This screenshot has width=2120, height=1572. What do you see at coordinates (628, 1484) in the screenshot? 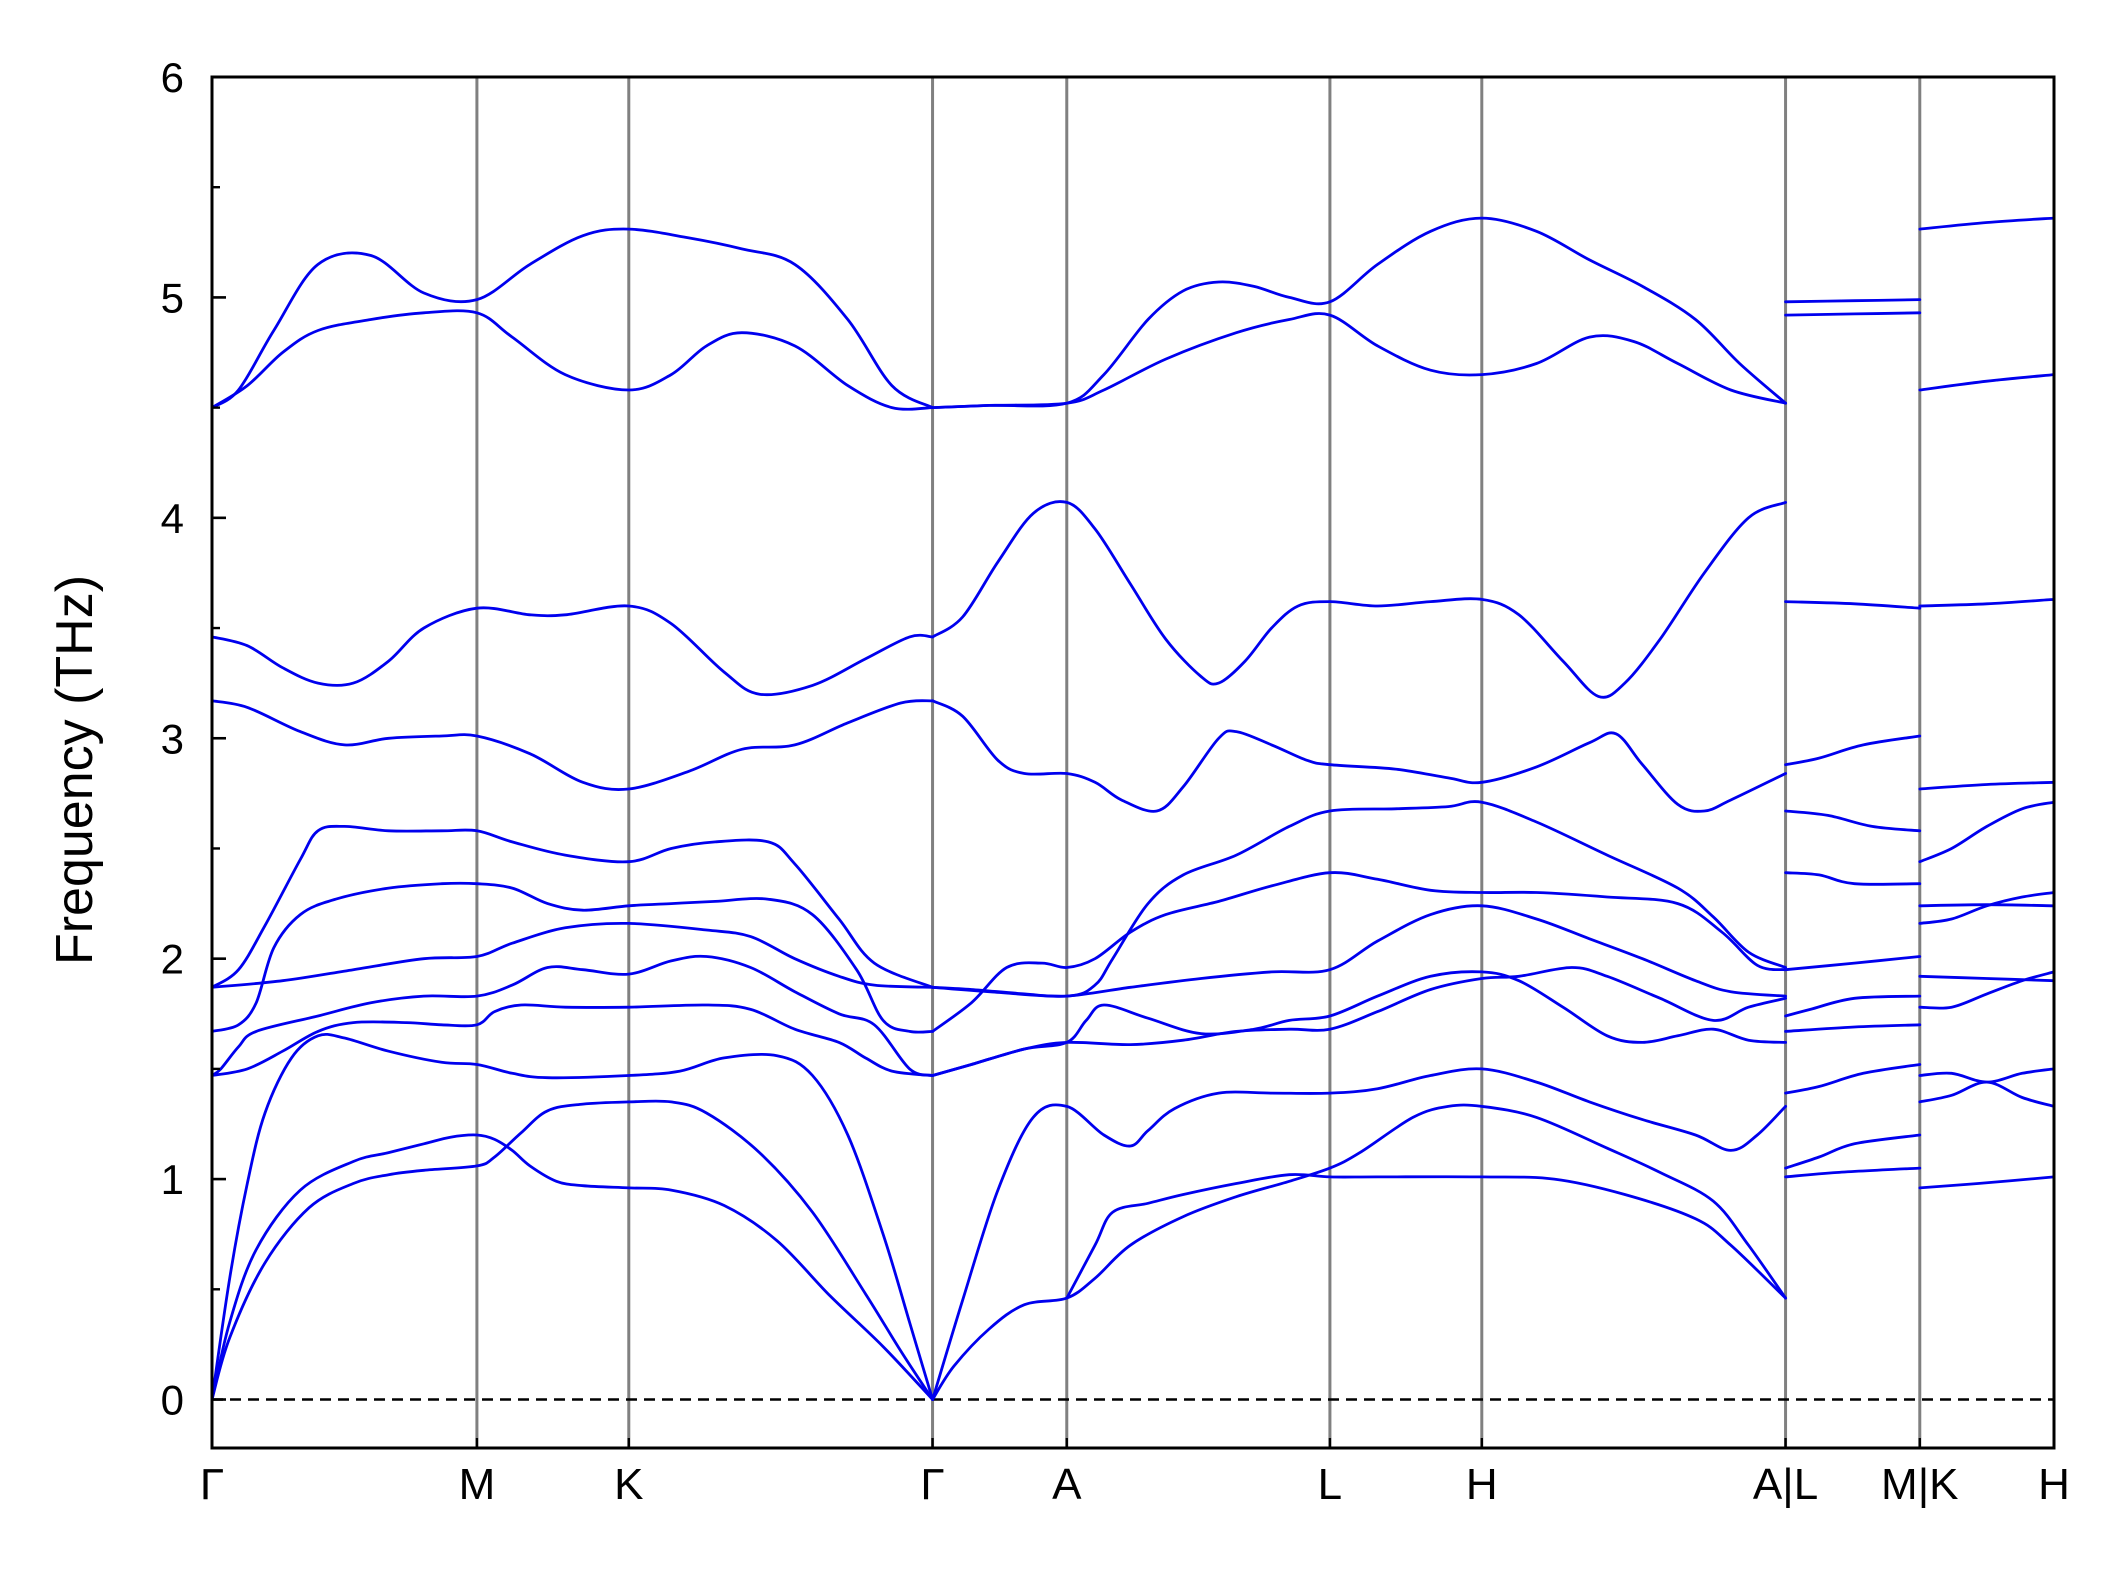
I see `x-tick-label: K` at bounding box center [628, 1484].